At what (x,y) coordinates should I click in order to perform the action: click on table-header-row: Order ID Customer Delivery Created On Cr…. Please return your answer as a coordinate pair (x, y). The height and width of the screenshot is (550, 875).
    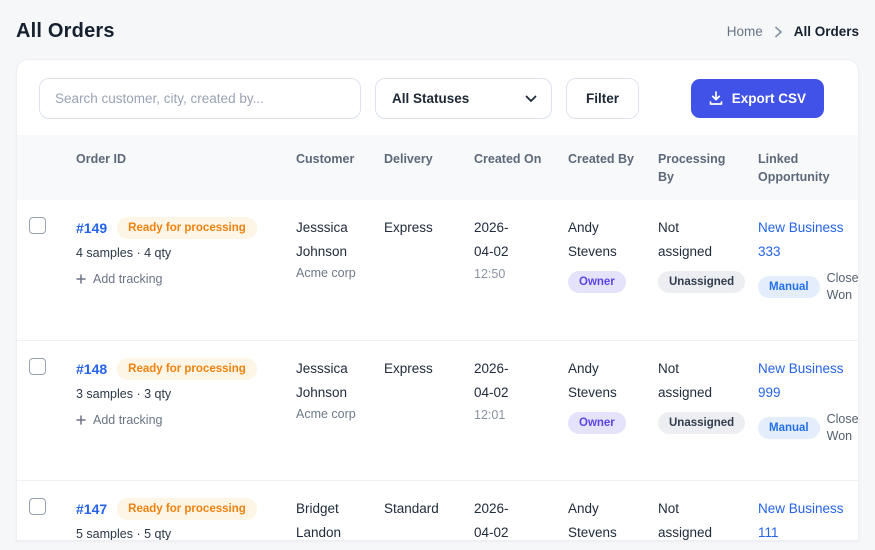
    Looking at the image, I should click on (437, 167).